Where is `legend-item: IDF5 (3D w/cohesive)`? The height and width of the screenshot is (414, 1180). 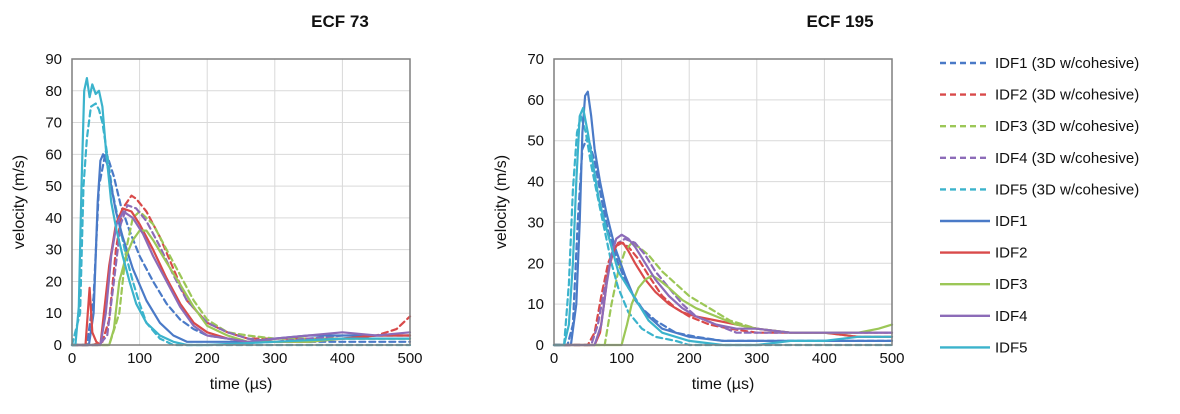
legend-item: IDF5 (3D w/cohesive) is located at coordinates (1039, 189).